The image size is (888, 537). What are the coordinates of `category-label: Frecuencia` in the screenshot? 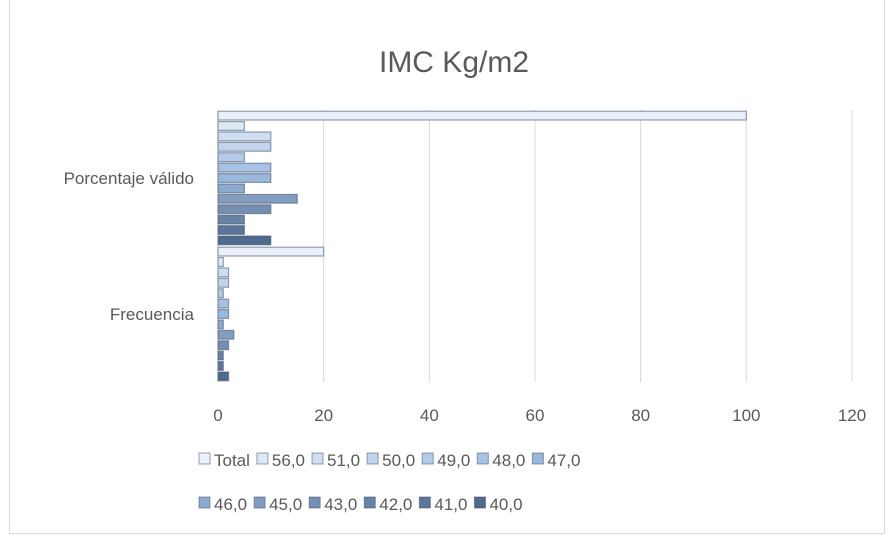 It's located at (152, 314).